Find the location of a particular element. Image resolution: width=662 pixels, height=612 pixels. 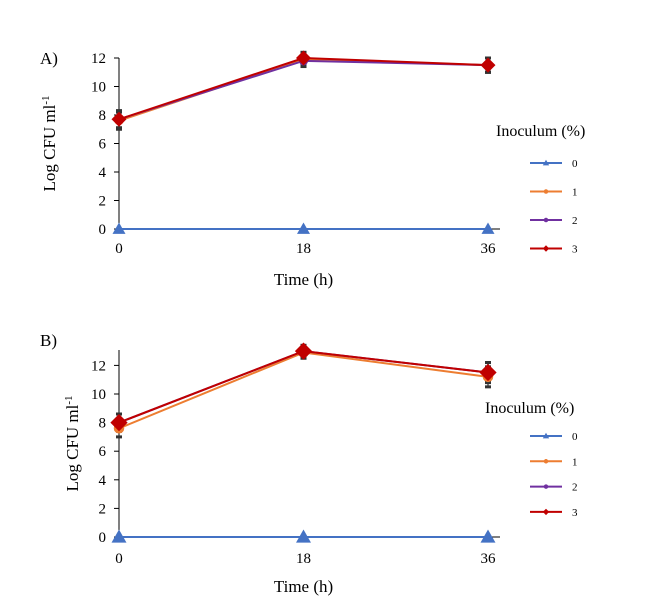

panel-label: A) is located at coordinates (49, 58).